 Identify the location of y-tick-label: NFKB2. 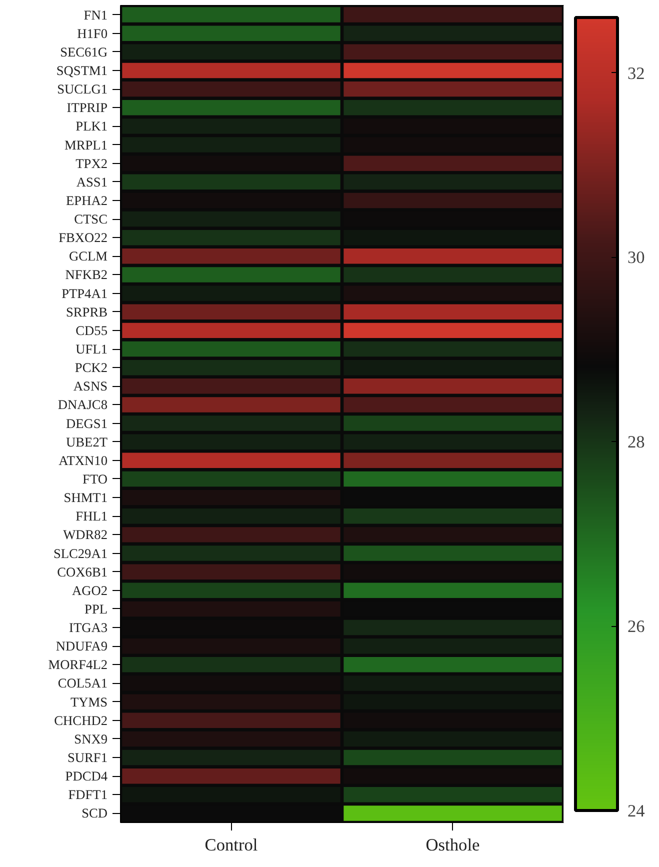
(86, 274).